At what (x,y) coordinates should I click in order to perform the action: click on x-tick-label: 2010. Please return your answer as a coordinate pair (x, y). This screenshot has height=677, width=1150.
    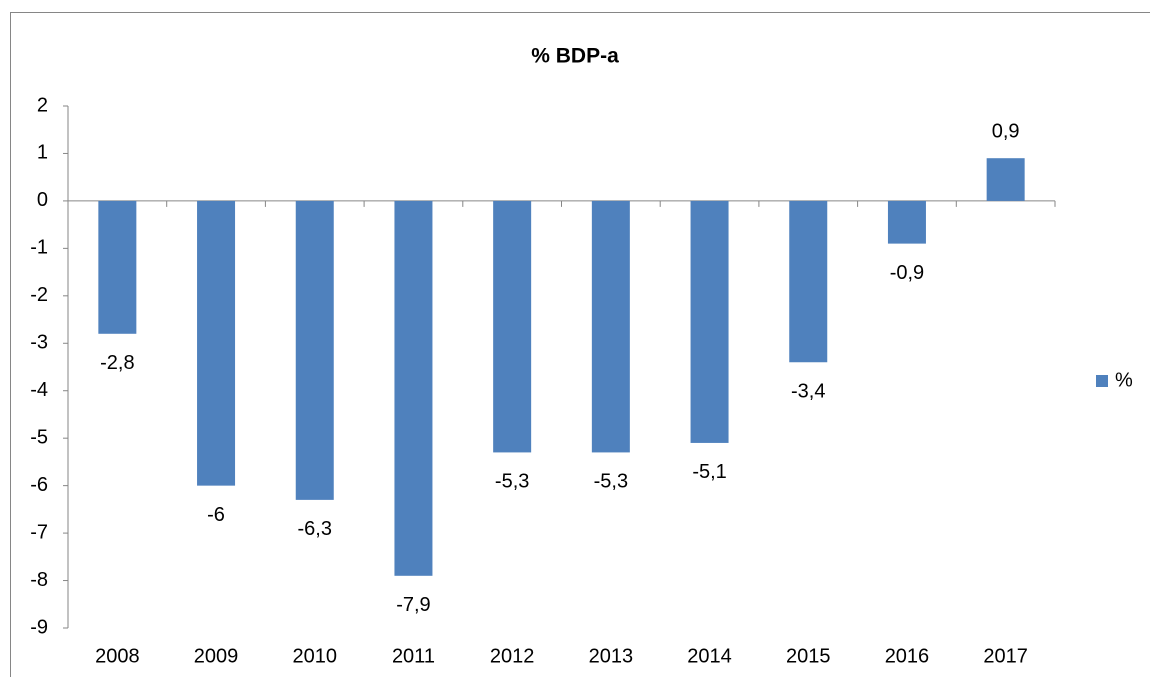
    Looking at the image, I should click on (315, 656).